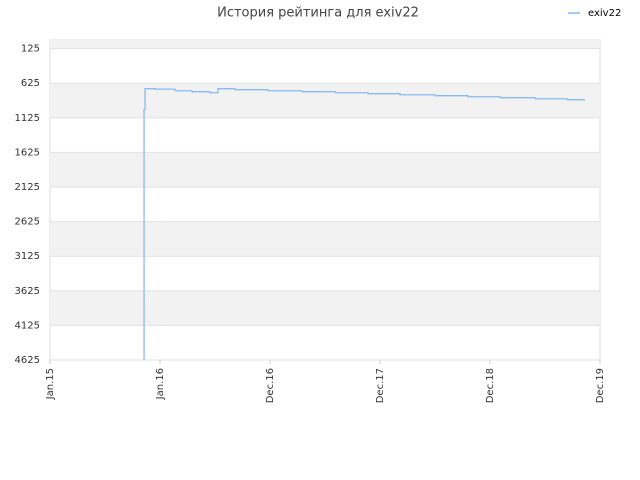 The height and width of the screenshot is (480, 640). What do you see at coordinates (490, 385) in the screenshot?
I see `x-tick-label: Dec.18` at bounding box center [490, 385].